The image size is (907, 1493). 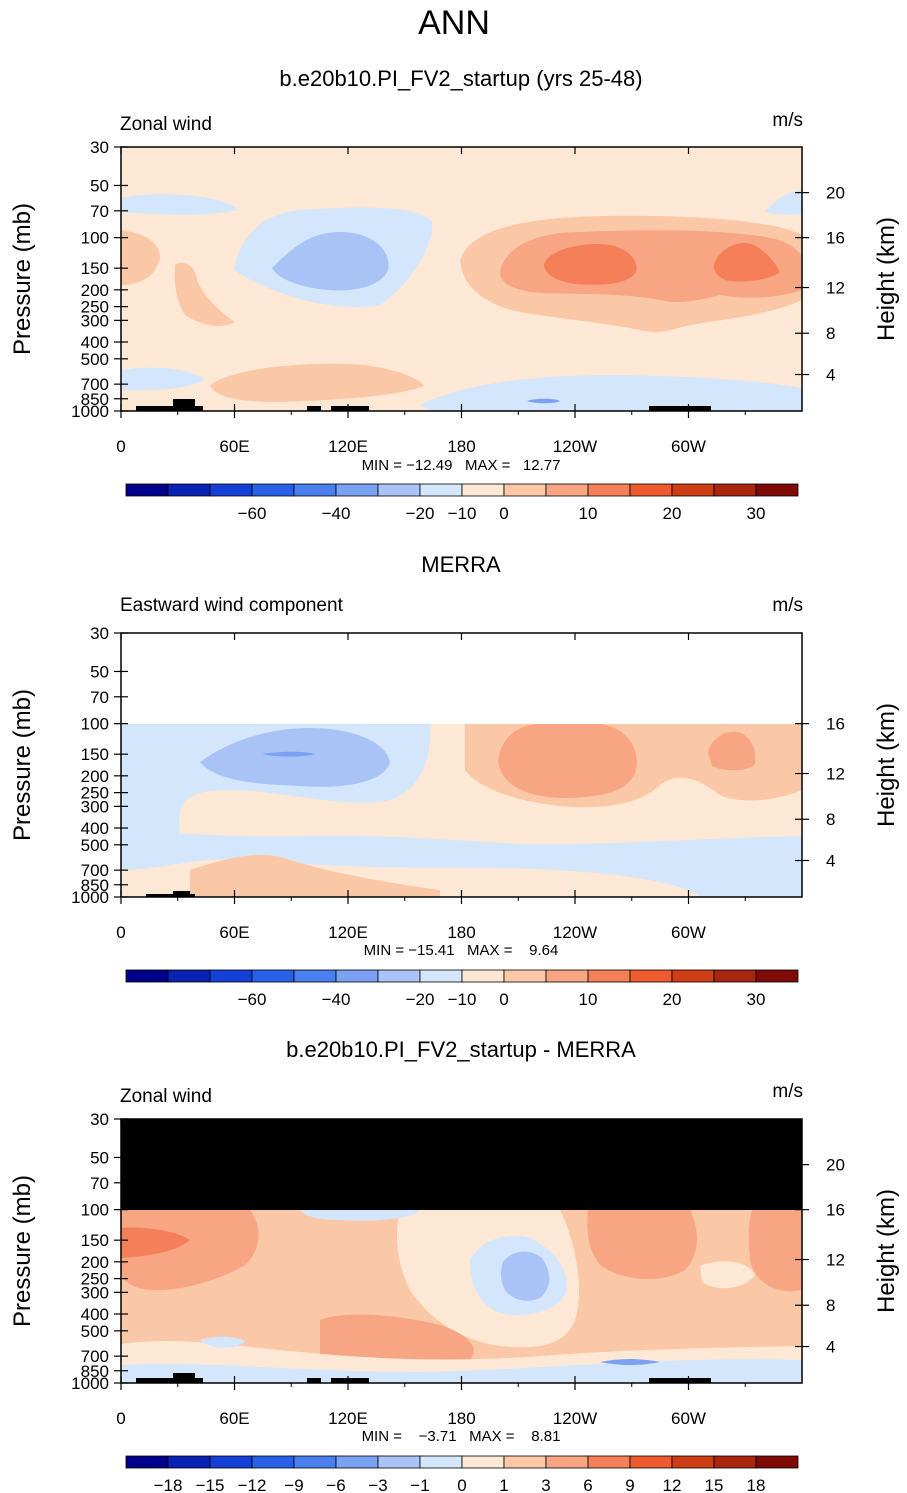 I want to click on colorbar-label: 3, so click(x=545, y=1484).